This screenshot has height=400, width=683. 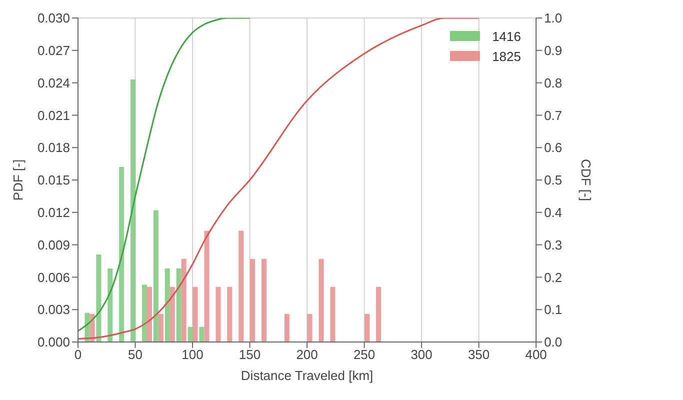 I want to click on y2-tick-label: 0.8, so click(x=553, y=82).